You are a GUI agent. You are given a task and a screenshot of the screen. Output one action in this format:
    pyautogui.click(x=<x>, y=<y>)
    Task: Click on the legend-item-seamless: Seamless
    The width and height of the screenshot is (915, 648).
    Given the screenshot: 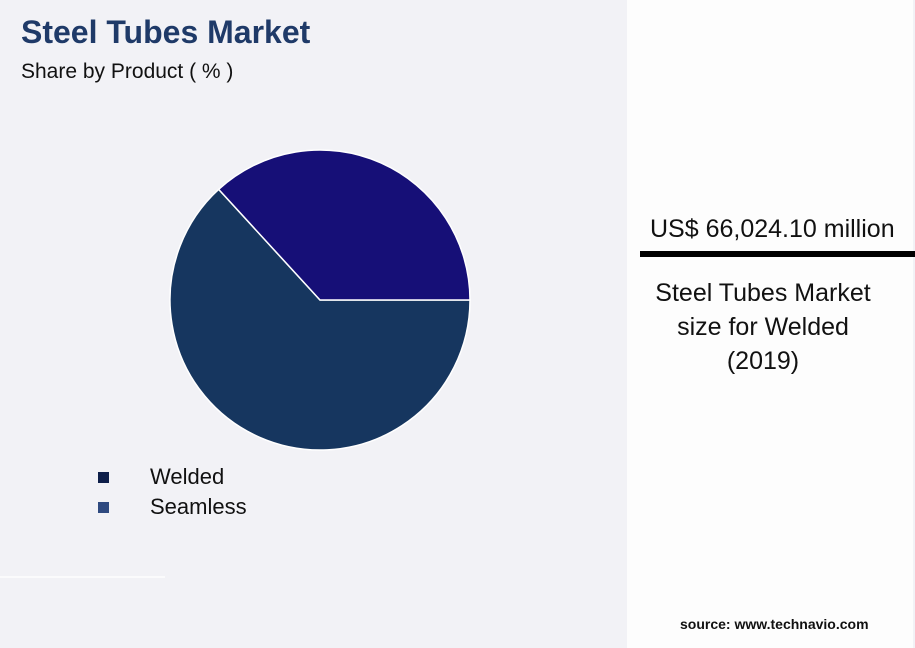 What is the action you would take?
    pyautogui.click(x=172, y=507)
    